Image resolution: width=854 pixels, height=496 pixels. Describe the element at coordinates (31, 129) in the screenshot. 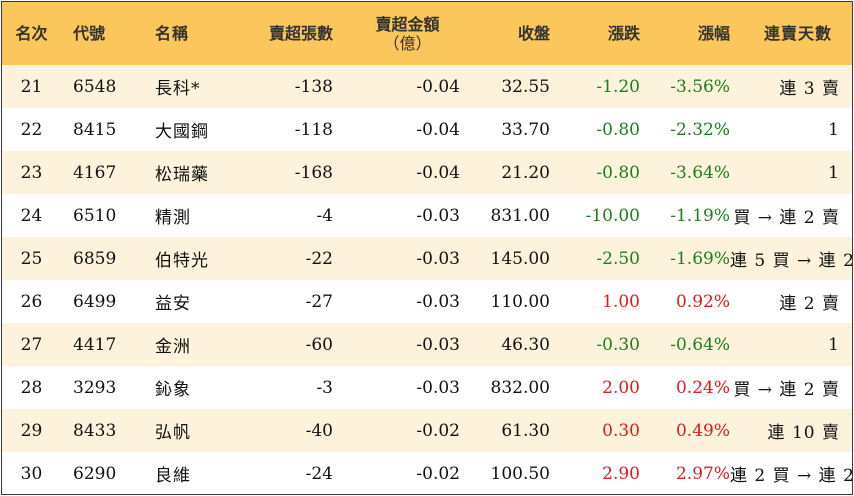

I see `cell-rank: 22` at that location.